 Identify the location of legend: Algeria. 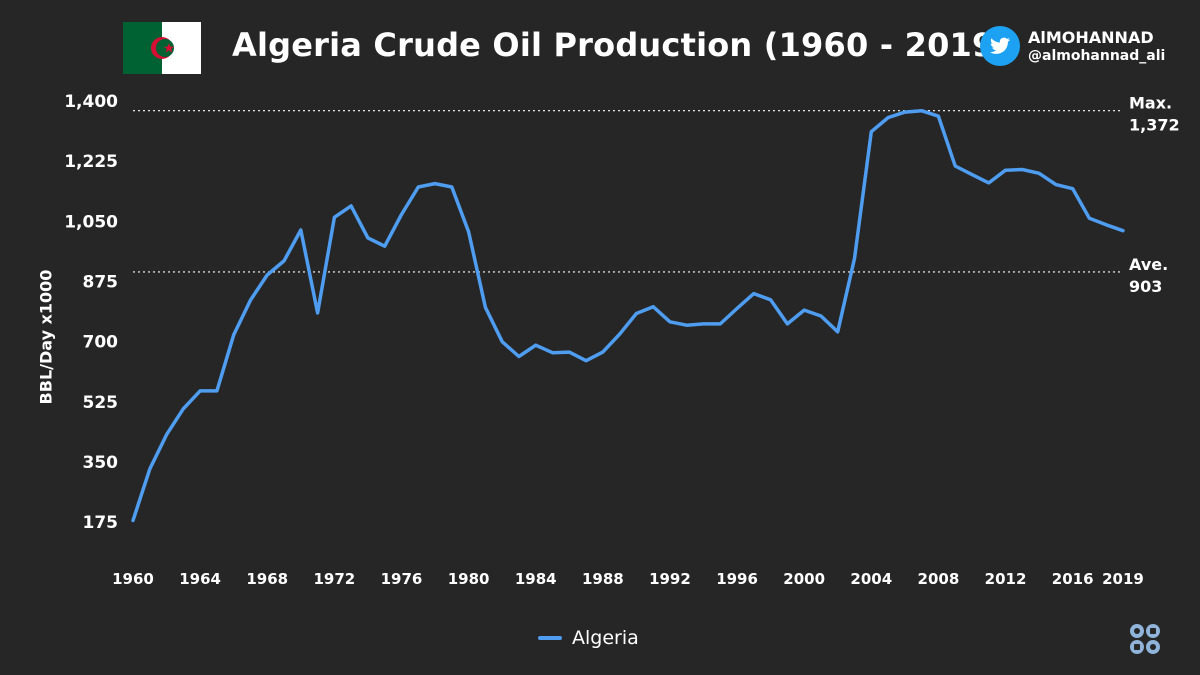
(588, 638).